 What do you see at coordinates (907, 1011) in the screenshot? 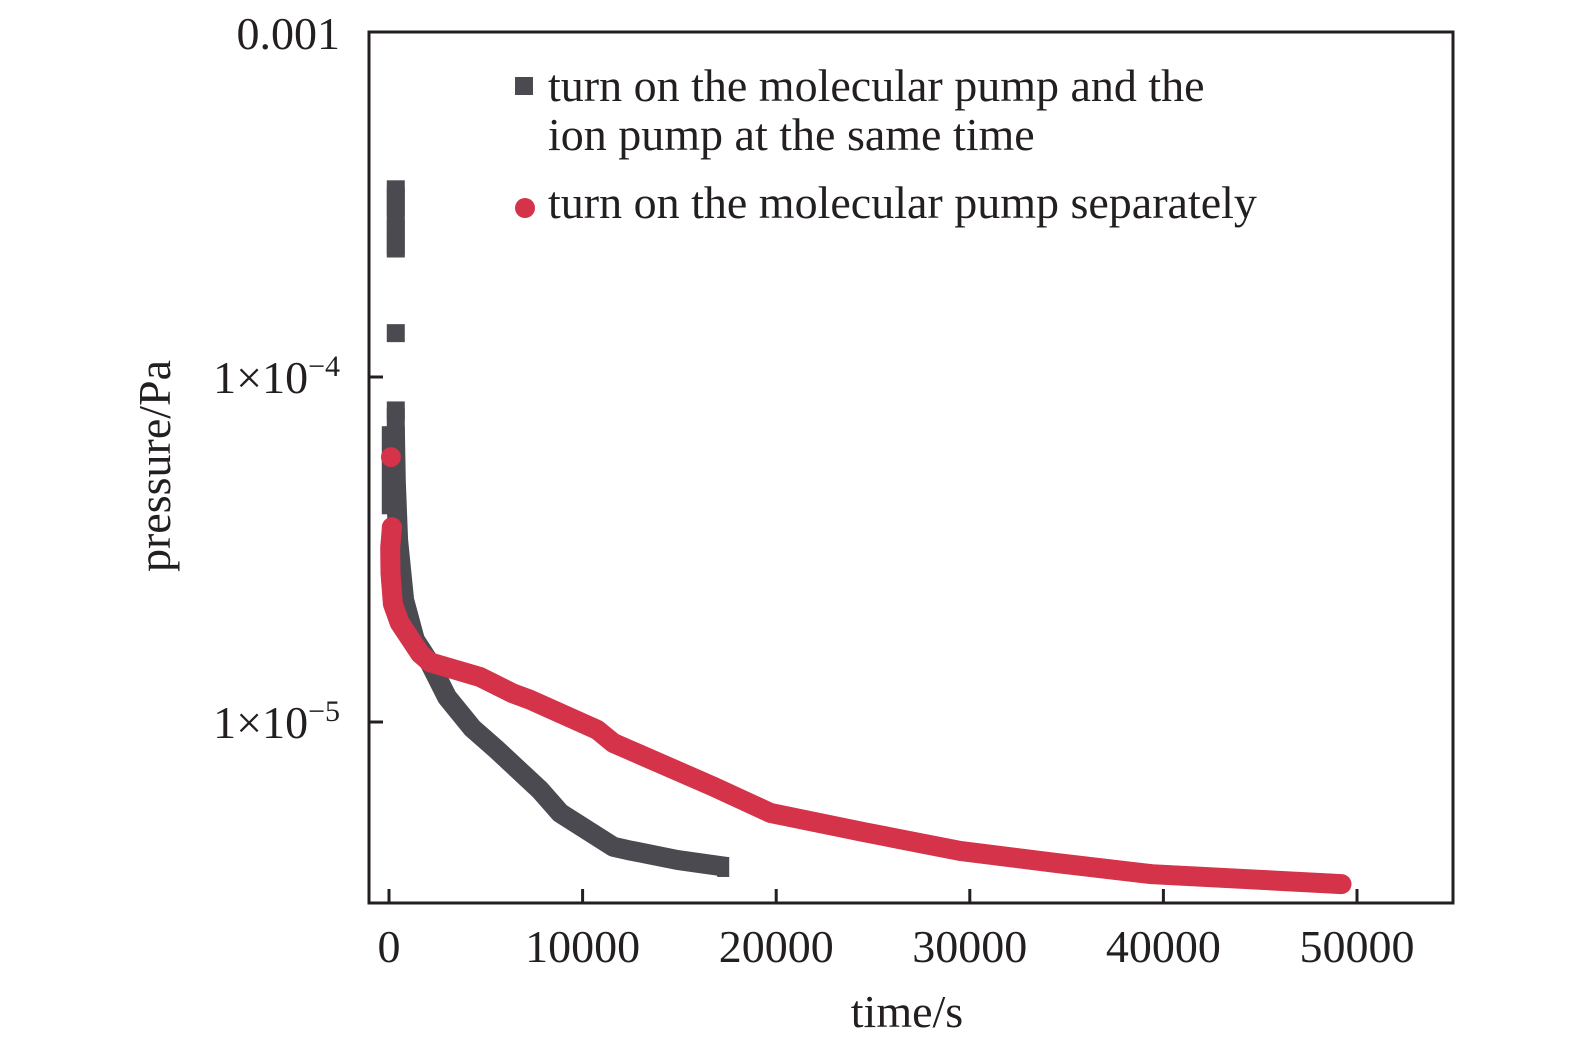
I see `x-axis-title: time/s` at bounding box center [907, 1011].